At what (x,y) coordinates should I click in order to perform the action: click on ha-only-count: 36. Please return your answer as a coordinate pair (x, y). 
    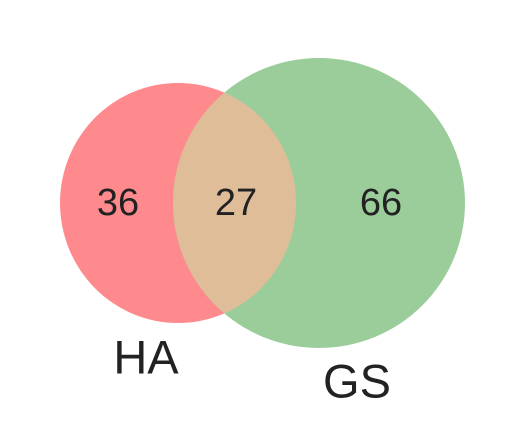
    Looking at the image, I should click on (118, 203).